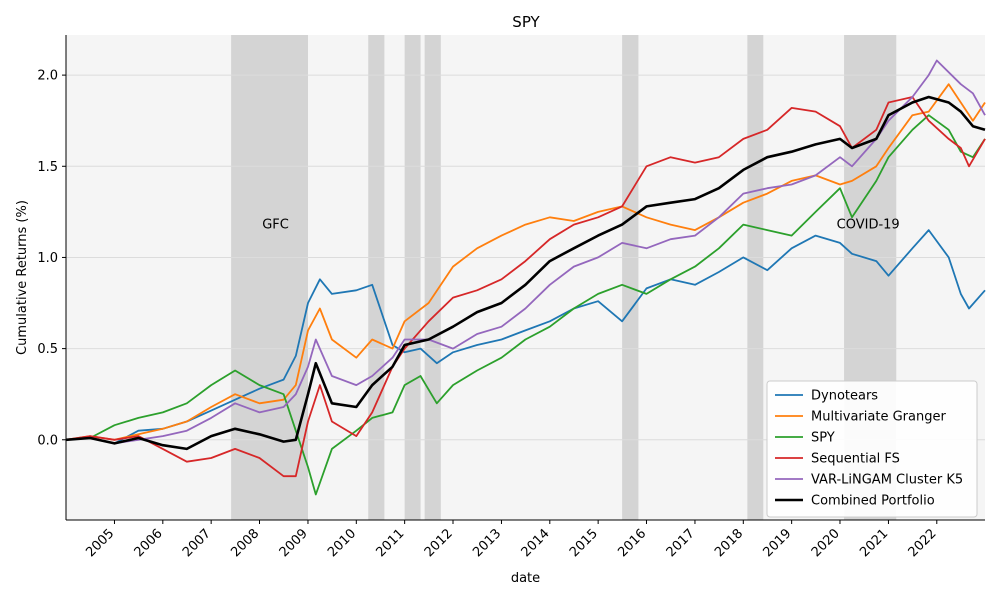 The height and width of the screenshot is (600, 1000). I want to click on annotation-0: GFC, so click(275, 224).